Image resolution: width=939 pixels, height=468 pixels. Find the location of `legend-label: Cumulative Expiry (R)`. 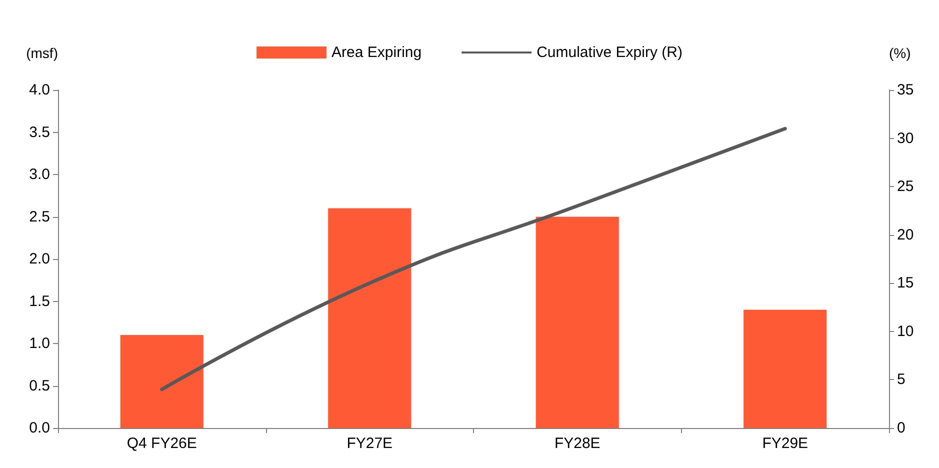

legend-label: Cumulative Expiry (R) is located at coordinates (609, 52).